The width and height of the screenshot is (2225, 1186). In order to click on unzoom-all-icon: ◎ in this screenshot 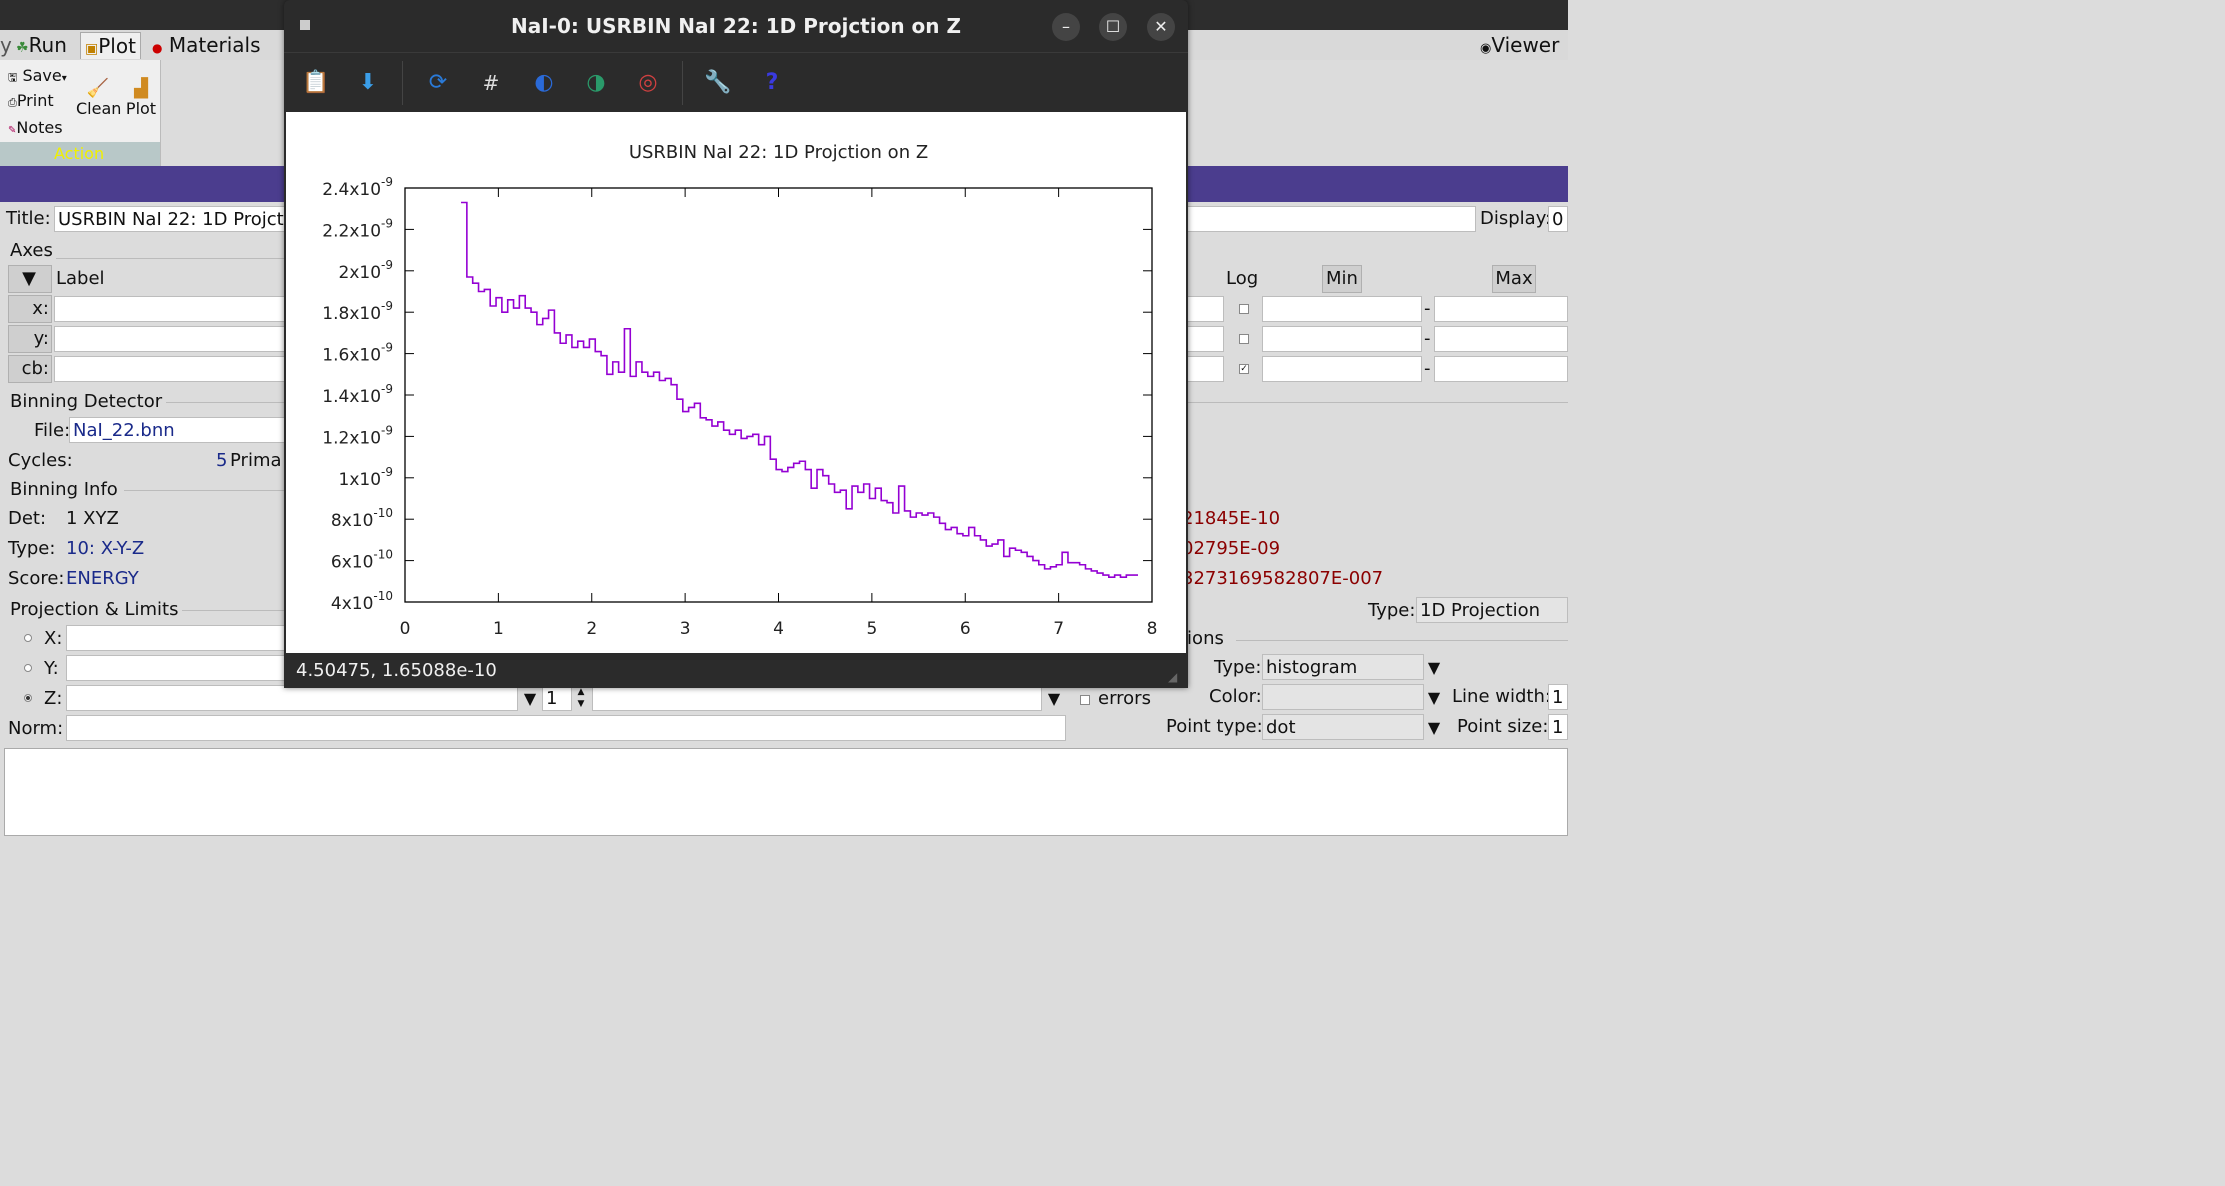, I will do `click(648, 82)`.